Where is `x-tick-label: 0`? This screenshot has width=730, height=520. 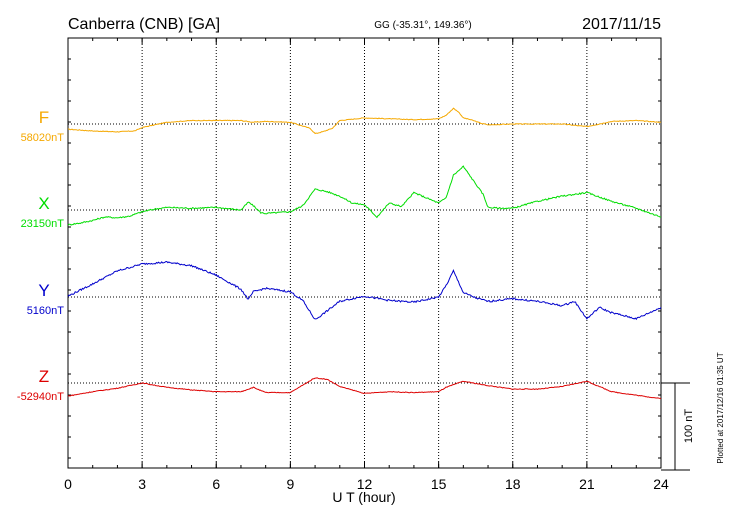 x-tick-label: 0 is located at coordinates (68, 484).